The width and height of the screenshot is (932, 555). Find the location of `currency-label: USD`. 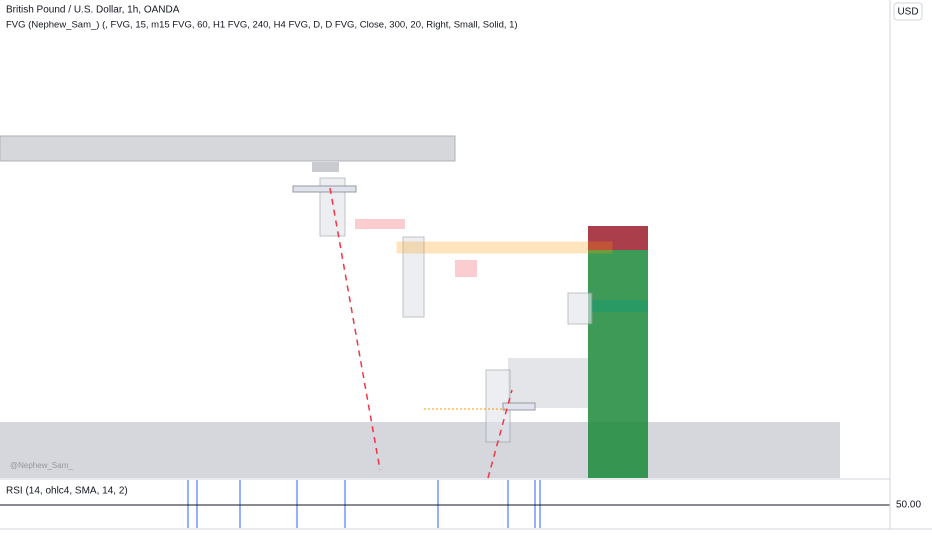

currency-label: USD is located at coordinates (907, 12).